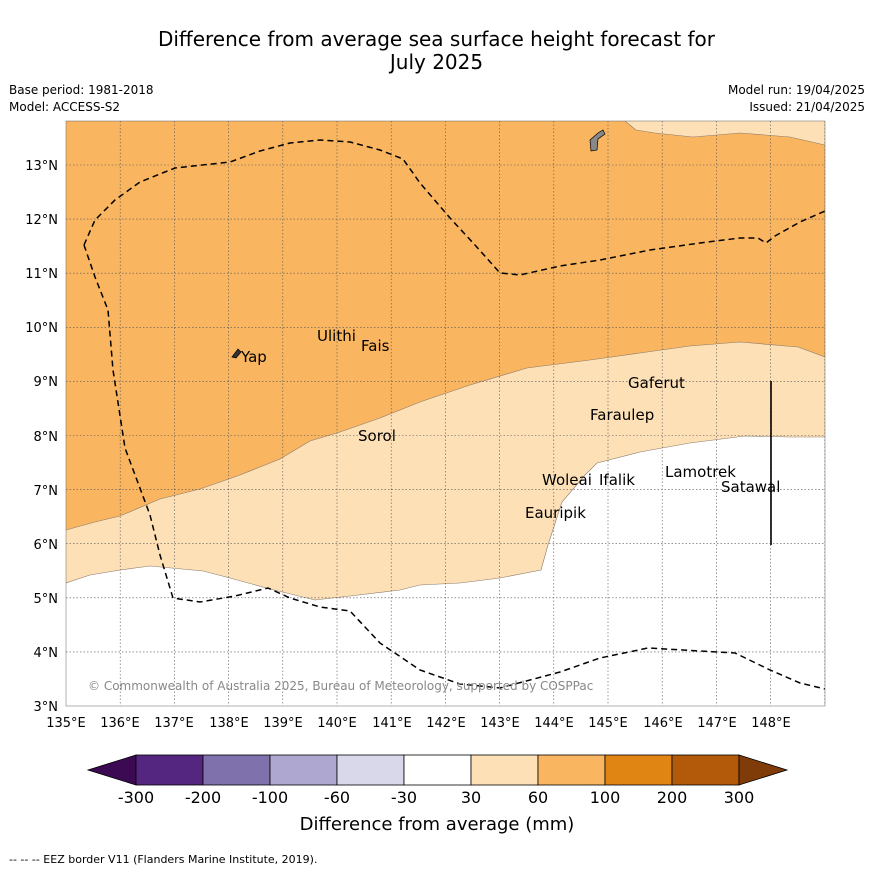 This screenshot has width=873, height=873. Describe the element at coordinates (46, 545) in the screenshot. I see `lat-tick: 6°N` at that location.